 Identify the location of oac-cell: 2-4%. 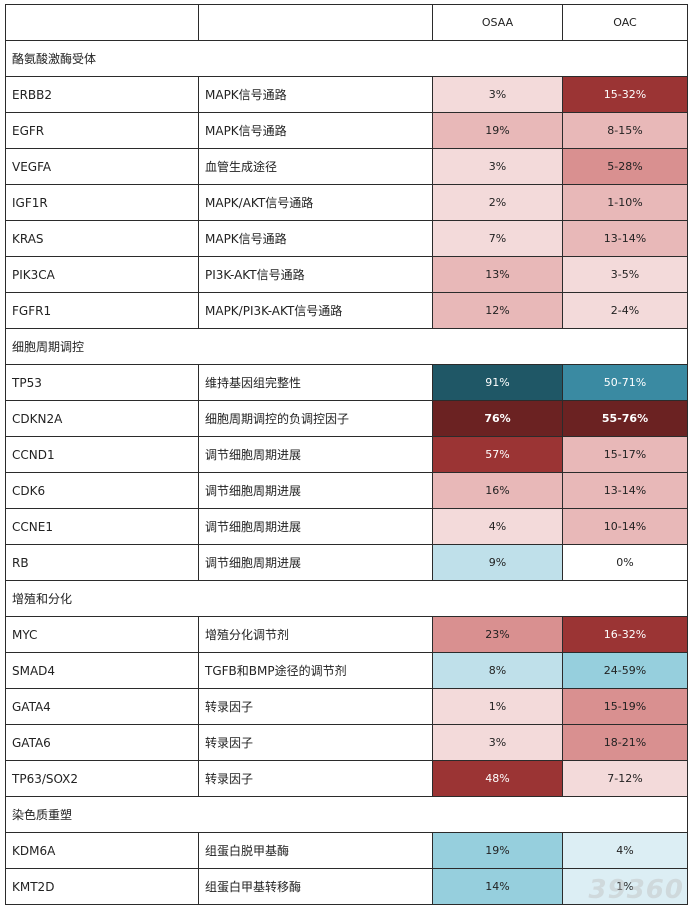
(625, 310).